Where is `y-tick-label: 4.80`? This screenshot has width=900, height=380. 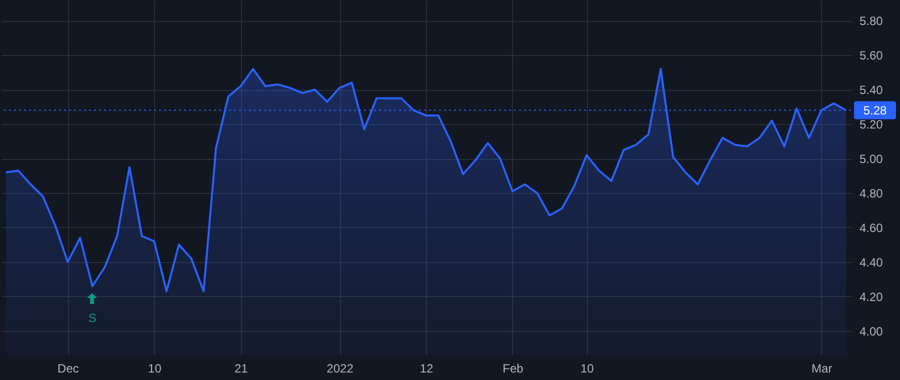 y-tick-label: 4.80 is located at coordinates (872, 193).